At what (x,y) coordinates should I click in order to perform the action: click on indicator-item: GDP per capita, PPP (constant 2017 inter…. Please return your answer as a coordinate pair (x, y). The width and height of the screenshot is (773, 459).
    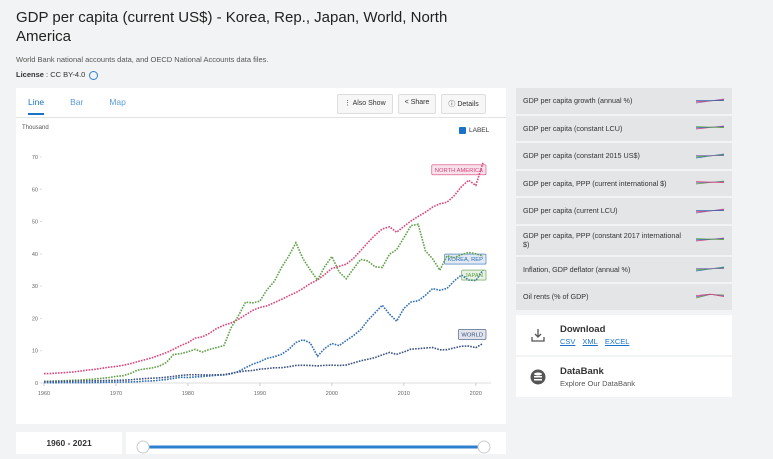
    Looking at the image, I should click on (624, 240).